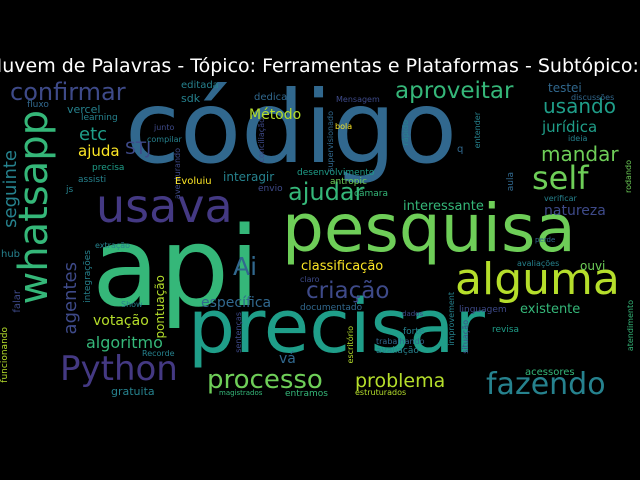  I want to click on cloud-word: entender, so click(477, 130).